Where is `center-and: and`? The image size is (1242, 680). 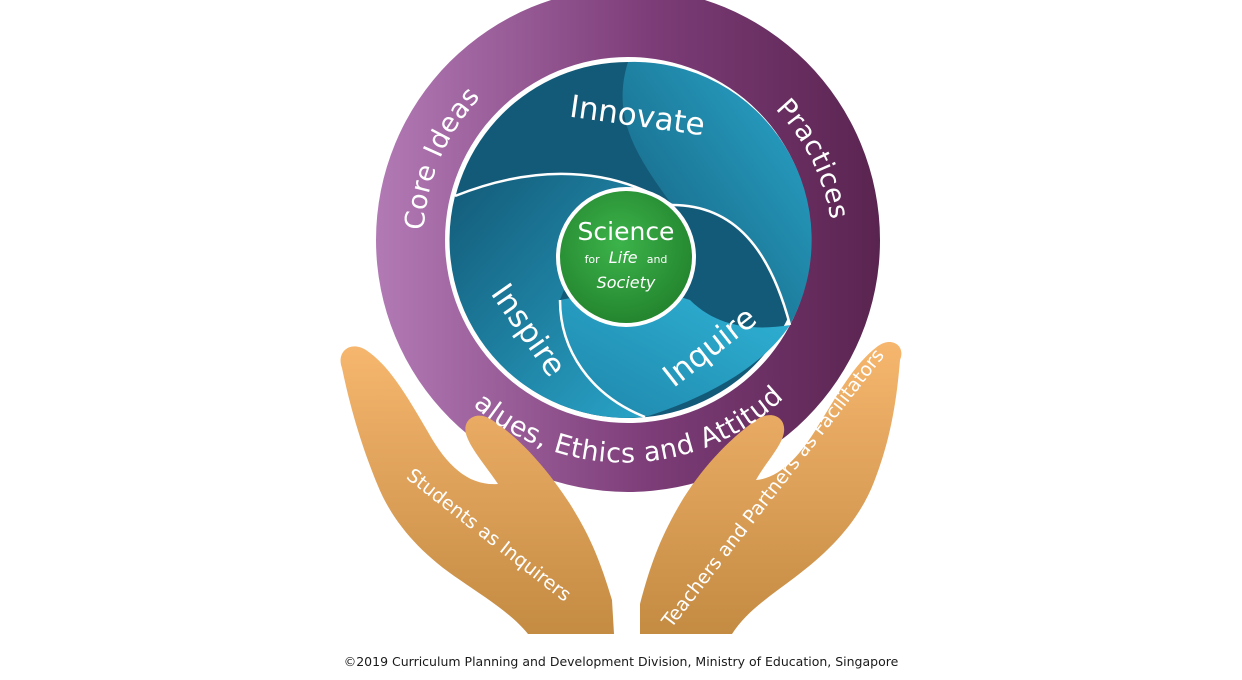 center-and: and is located at coordinates (657, 259).